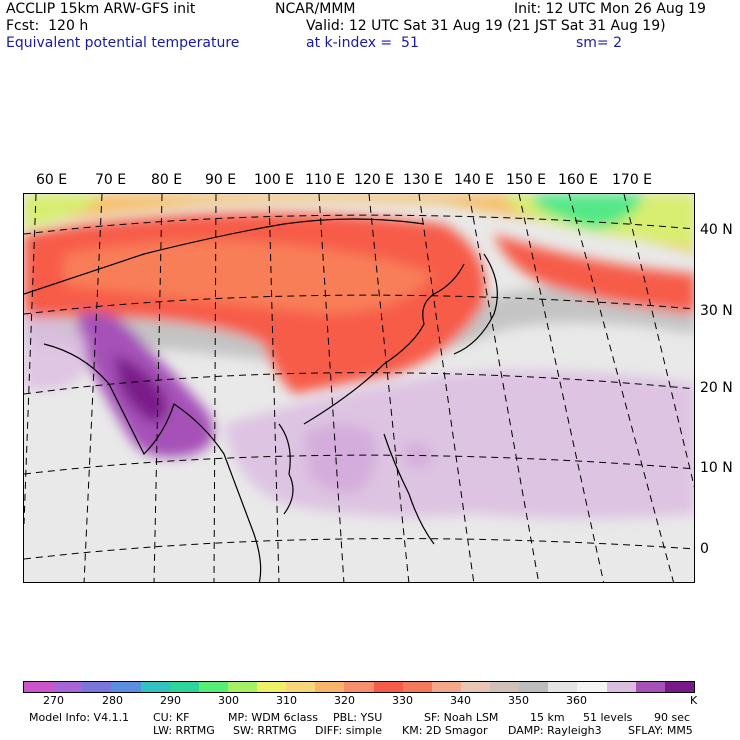 This screenshot has width=740, height=740. Describe the element at coordinates (315, 9) in the screenshot. I see `org-label: NCAR/MMM` at that location.